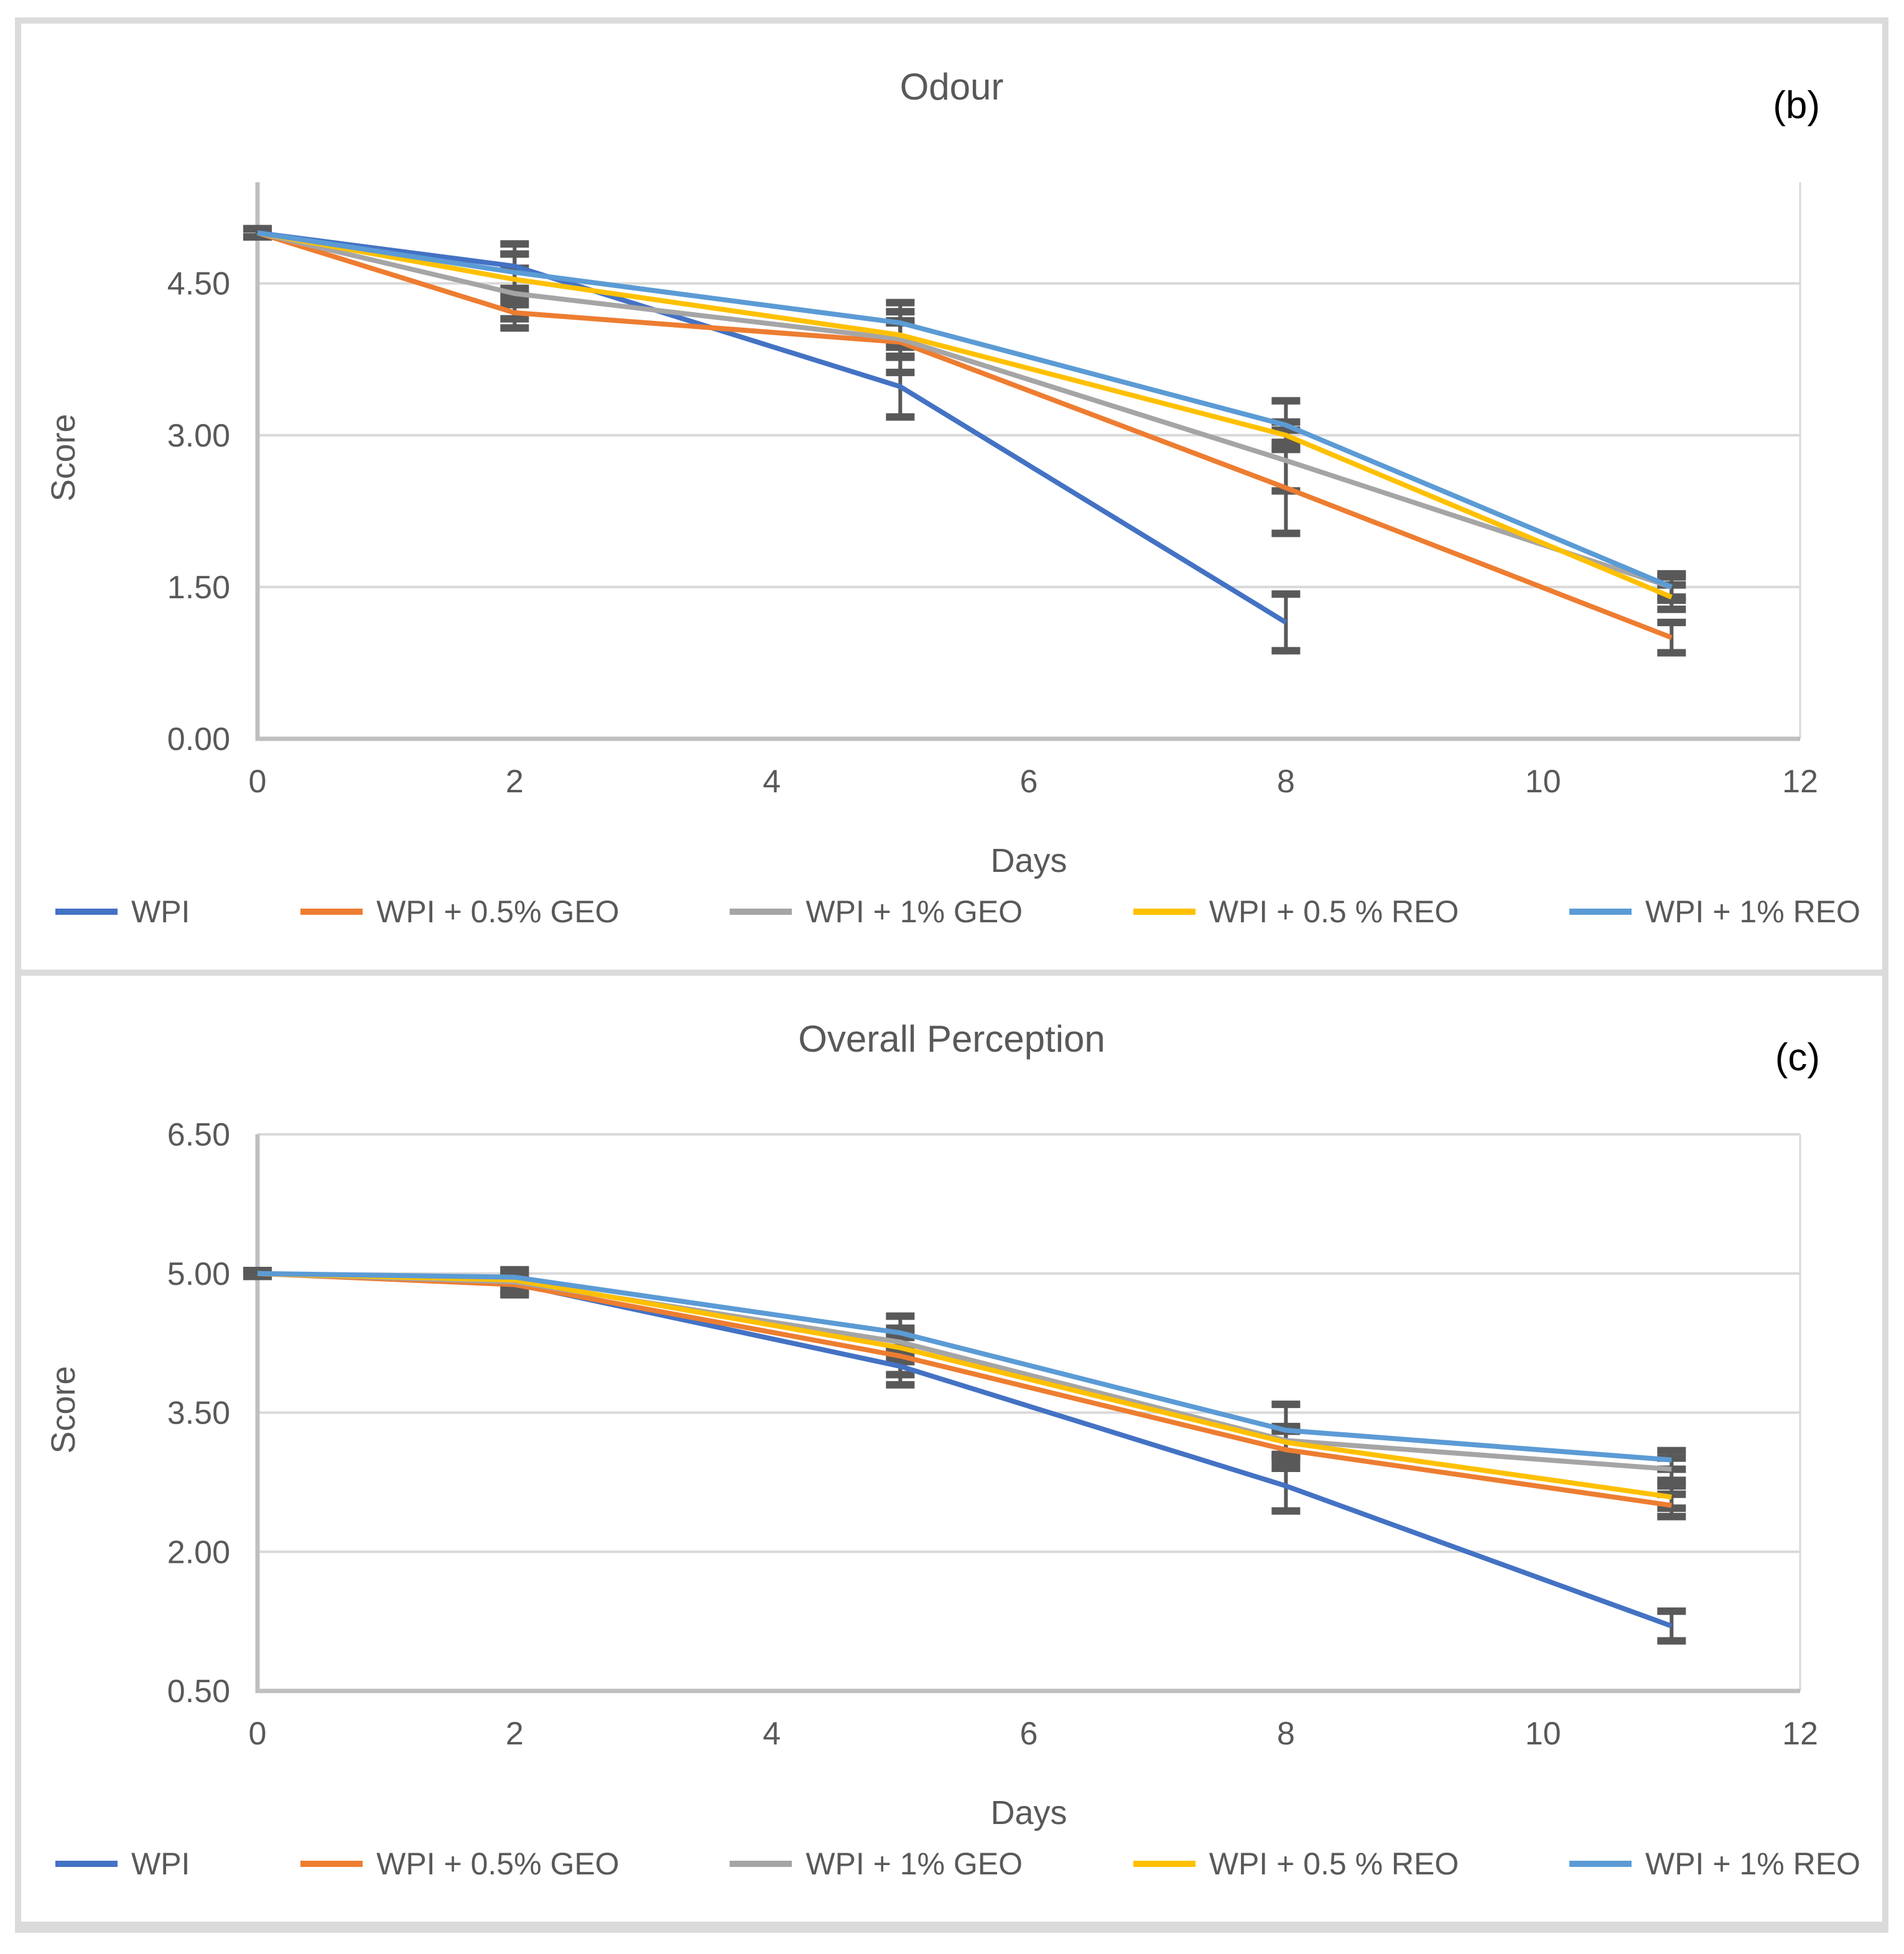 This screenshot has height=1954, width=1904. Describe the element at coordinates (198, 1414) in the screenshot. I see `svg-text: 3.50` at that location.